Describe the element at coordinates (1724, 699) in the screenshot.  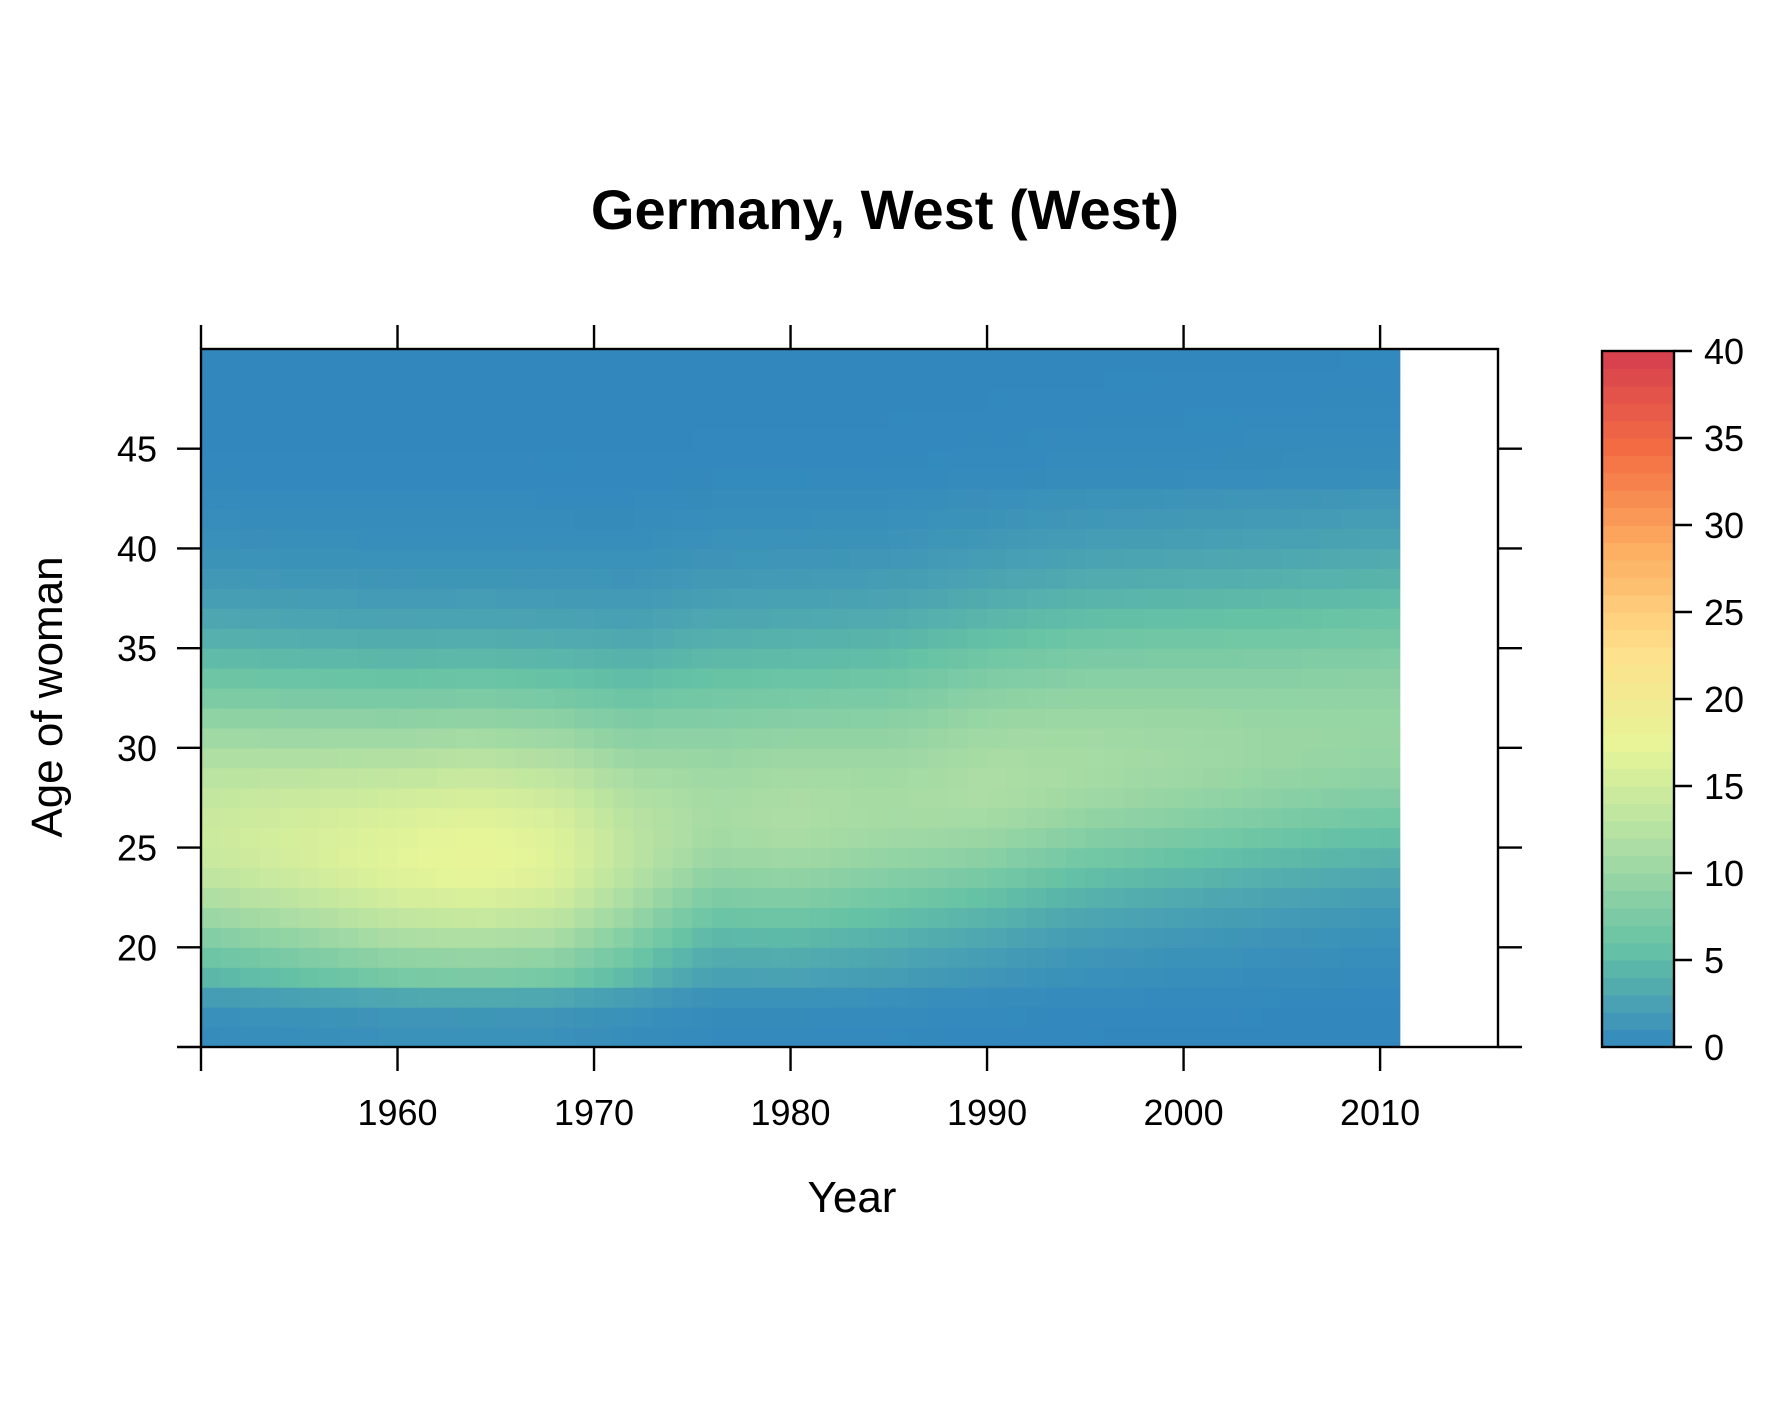
I see `colorbar-tick-label: 20` at that location.